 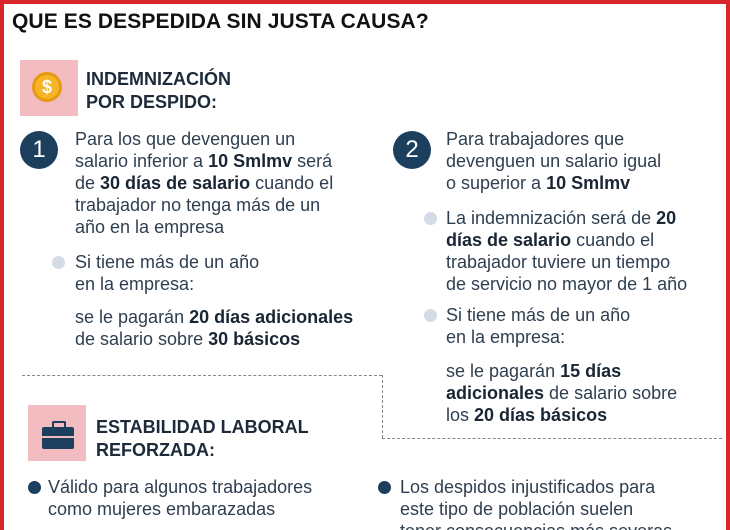 I want to click on divider-right, so click(x=552, y=438).